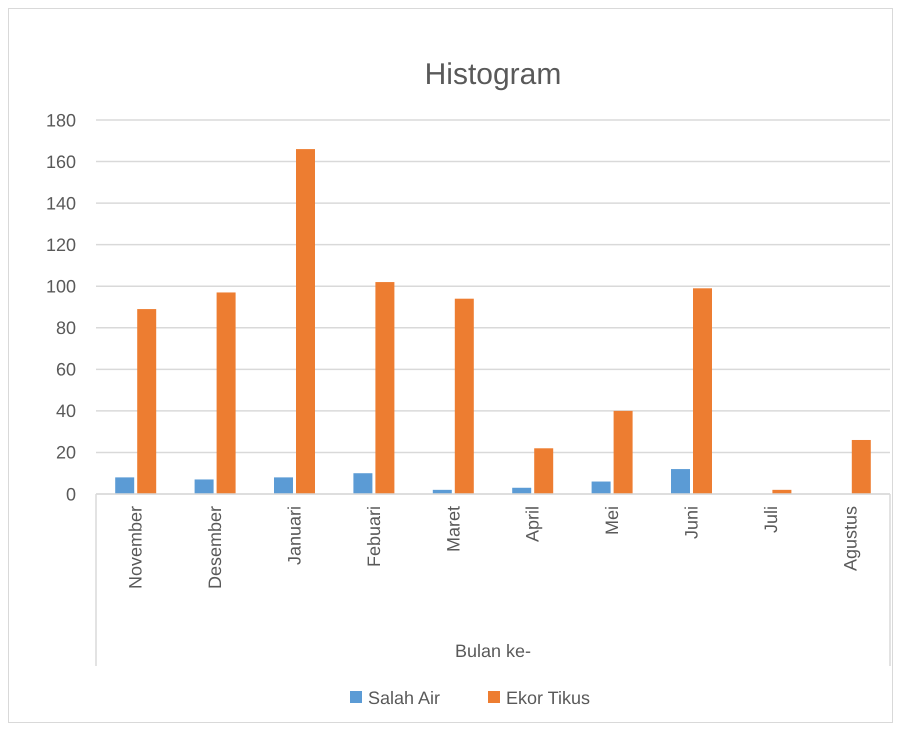 Image resolution: width=901 pixels, height=731 pixels. Describe the element at coordinates (692, 523) in the screenshot. I see `x-tick-label: Juni` at that location.